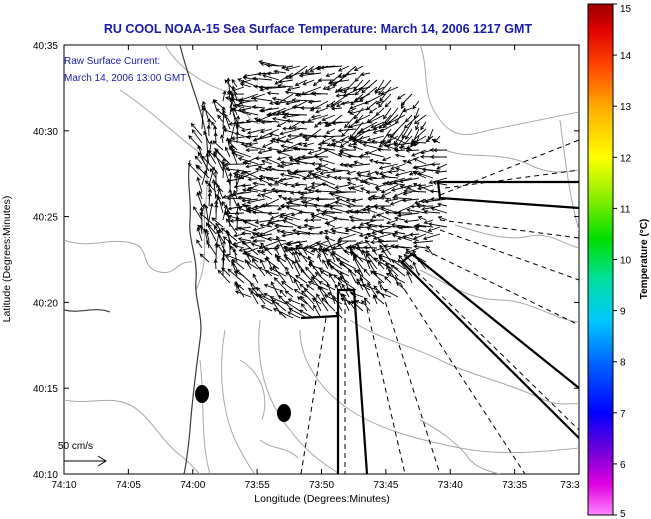 Image resolution: width=651 pixels, height=519 pixels. What do you see at coordinates (514, 485) in the screenshot?
I see `x-tick-label: 73:35` at bounding box center [514, 485].